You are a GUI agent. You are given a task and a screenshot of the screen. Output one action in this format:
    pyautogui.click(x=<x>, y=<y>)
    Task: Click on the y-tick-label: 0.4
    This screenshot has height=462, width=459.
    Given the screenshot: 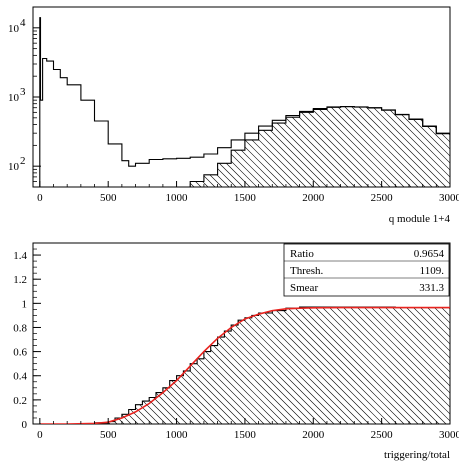 What is the action you would take?
    pyautogui.click(x=20, y=377)
    